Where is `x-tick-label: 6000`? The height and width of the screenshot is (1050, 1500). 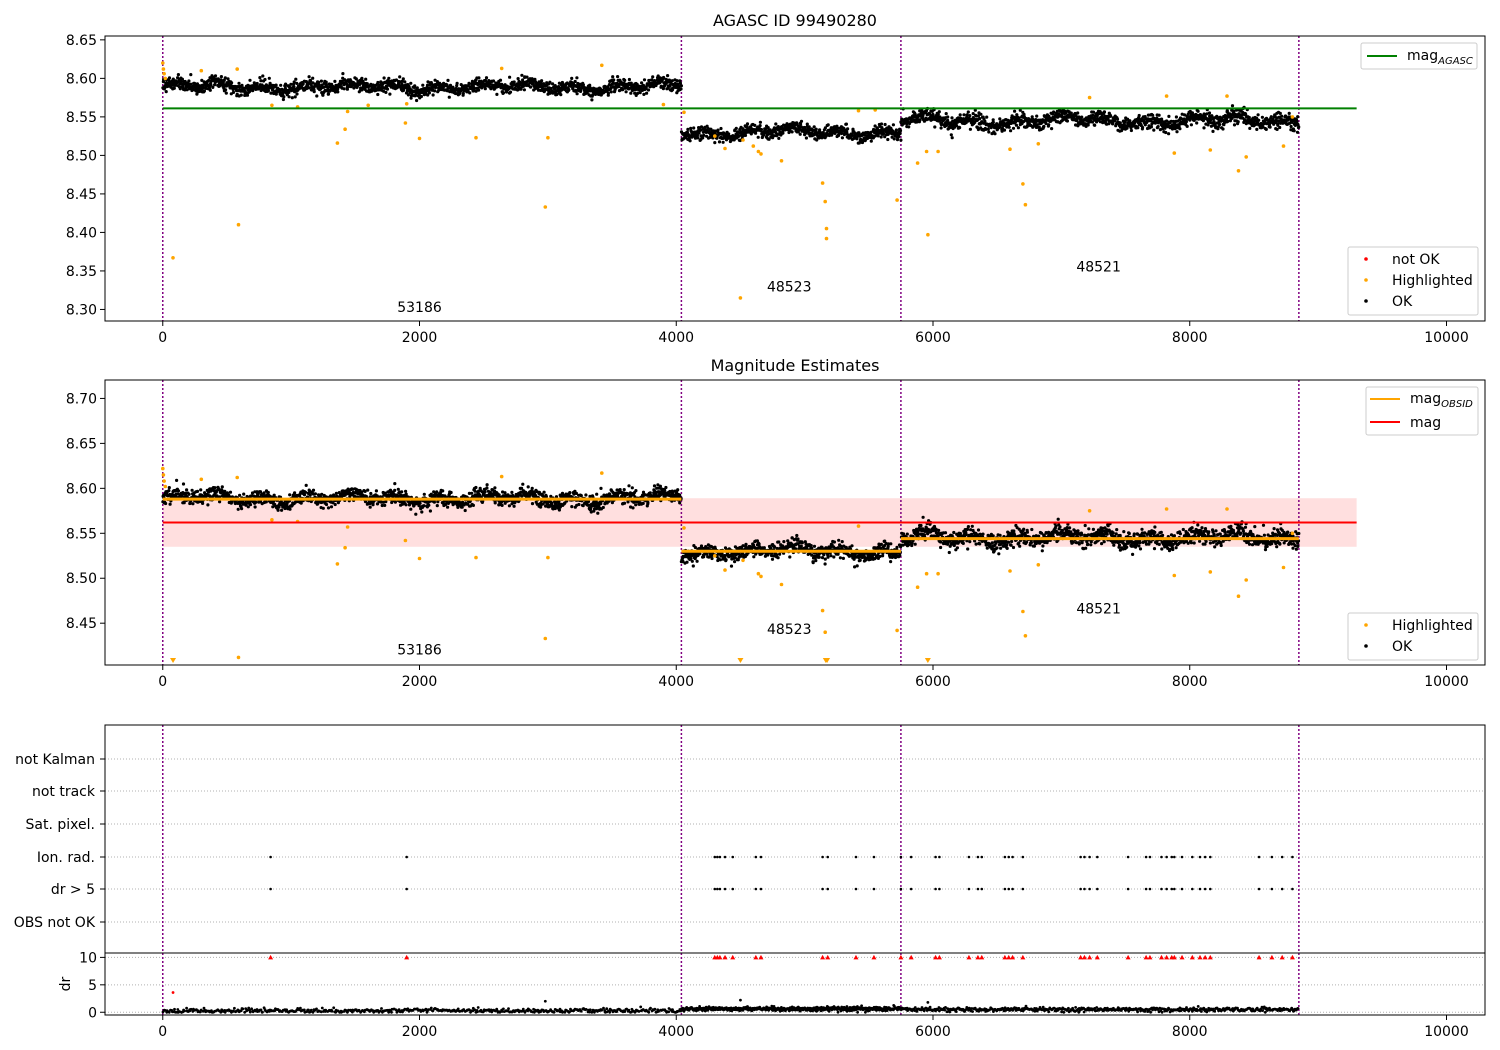 x-tick-label: 6000 is located at coordinates (933, 338).